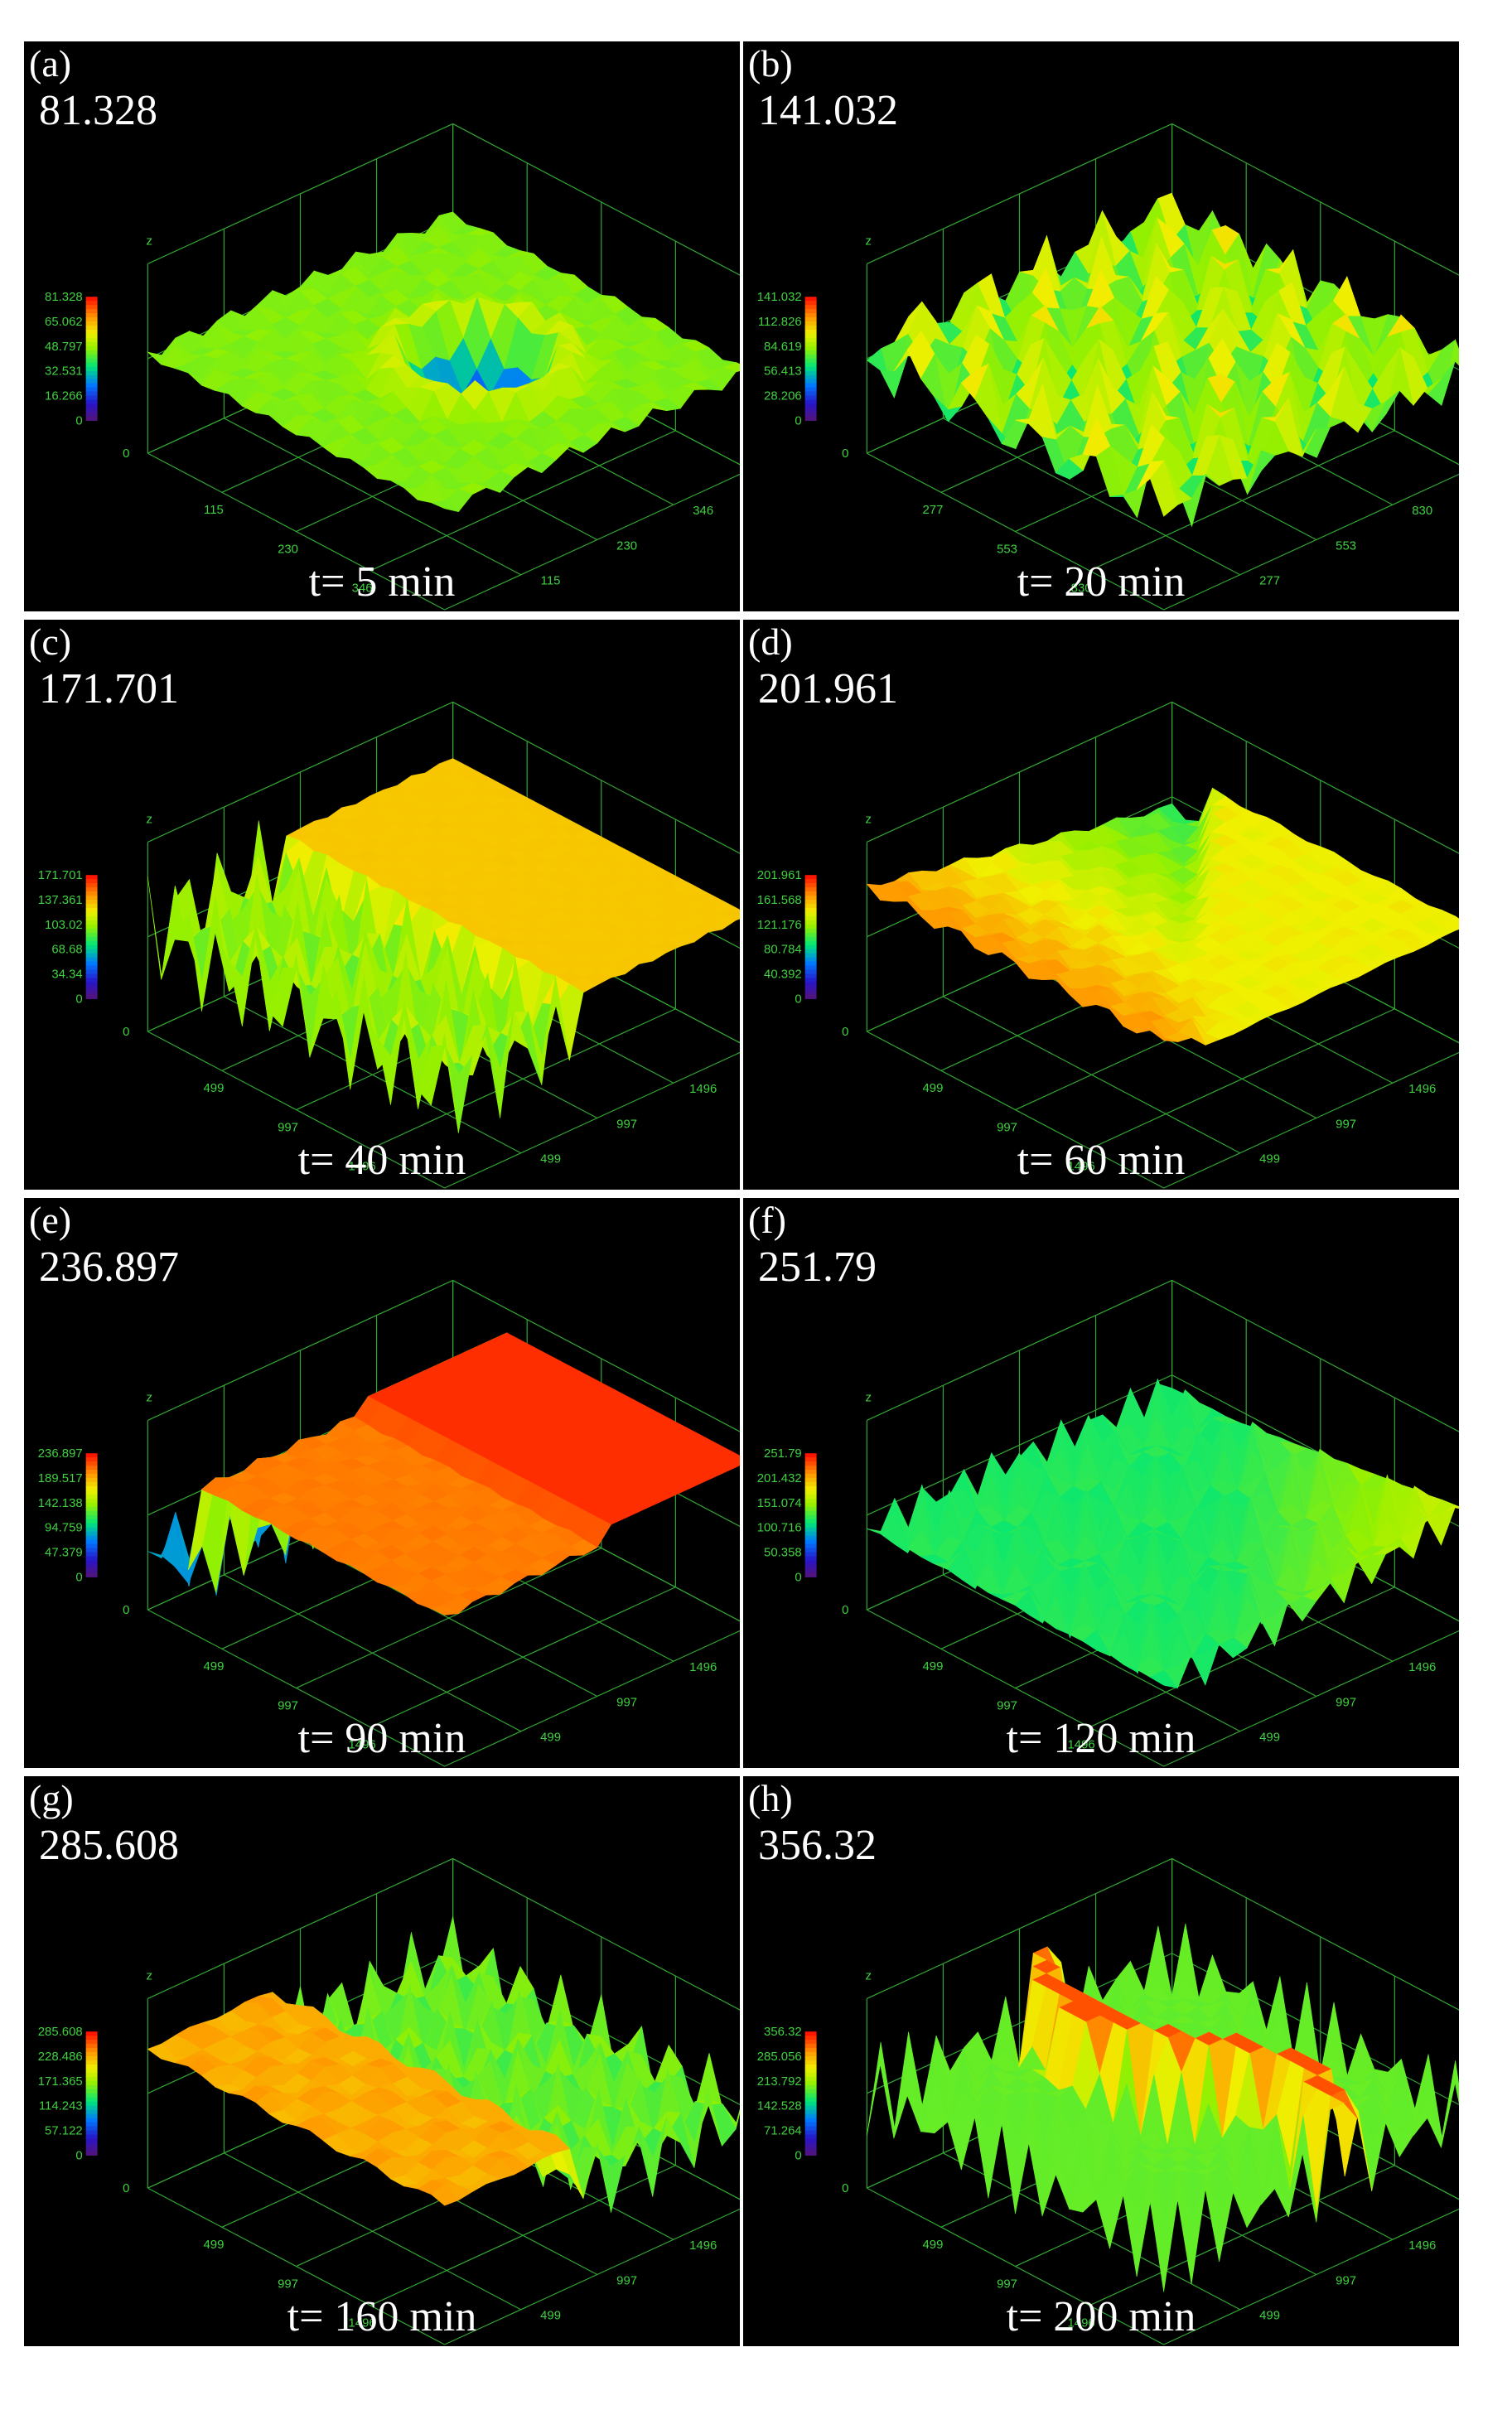  What do you see at coordinates (817, 1267) in the screenshot?
I see `max-height-label: 251.79` at bounding box center [817, 1267].